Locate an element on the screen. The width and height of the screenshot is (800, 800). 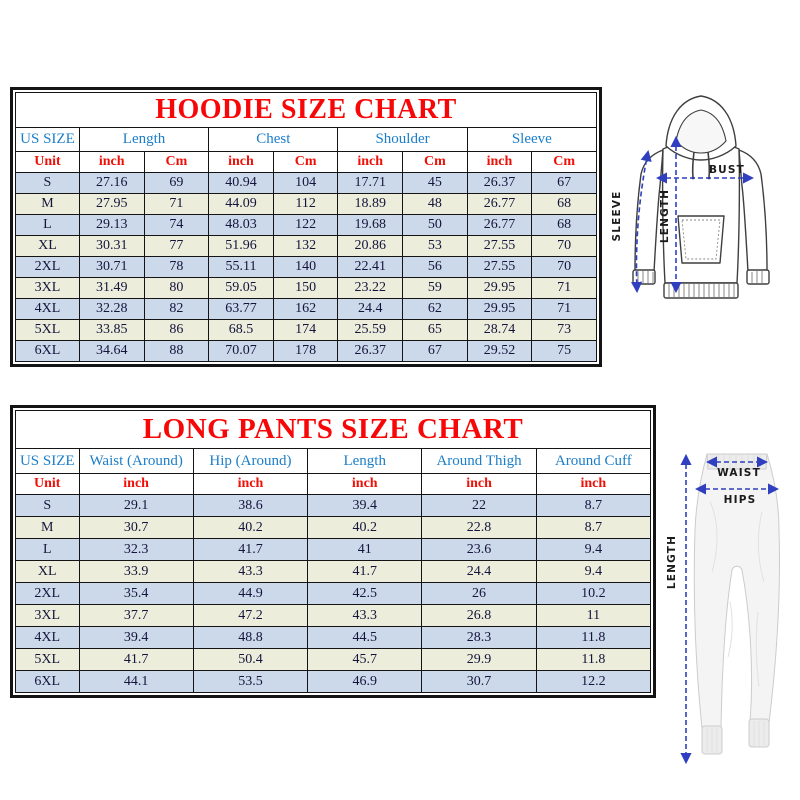
measurement-value: 48.8 is located at coordinates (250, 637).